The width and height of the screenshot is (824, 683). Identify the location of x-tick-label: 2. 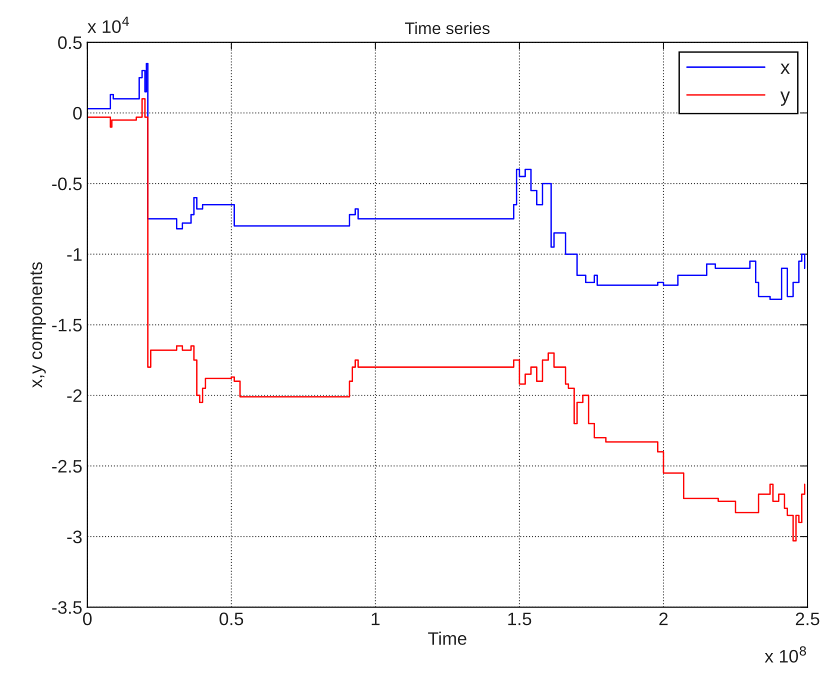
(663, 619).